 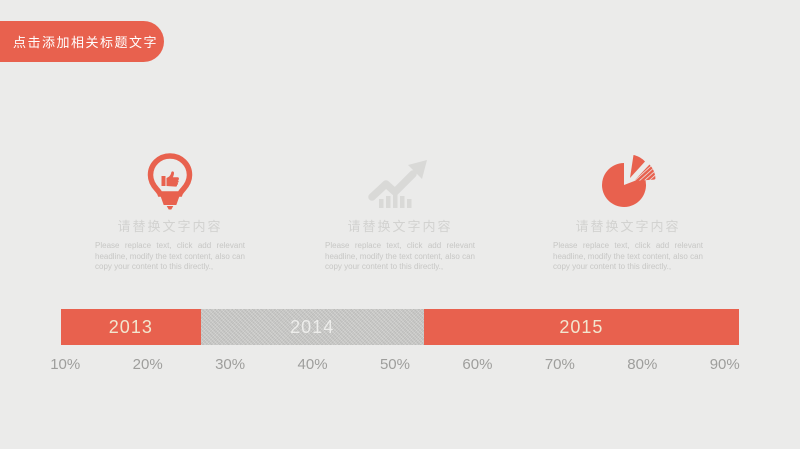 What do you see at coordinates (642, 364) in the screenshot?
I see `axis-tick-label: 80%` at bounding box center [642, 364].